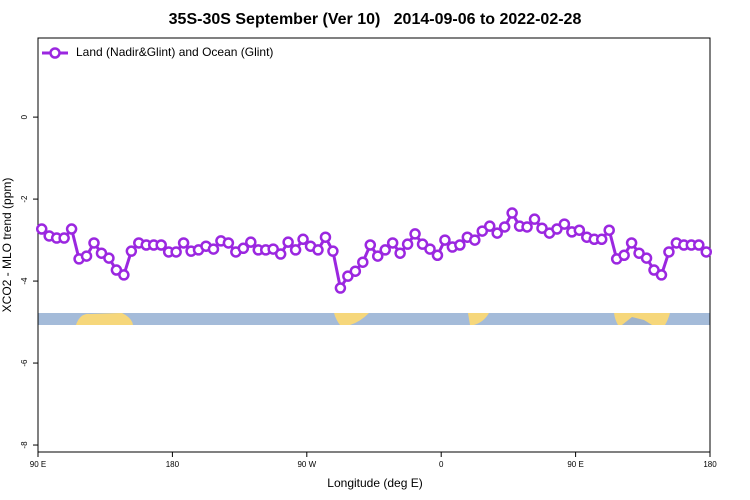 Image resolution: width=750 pixels, height=500 pixels. What do you see at coordinates (637, 321) in the screenshot?
I see `land-shade` at bounding box center [637, 321].